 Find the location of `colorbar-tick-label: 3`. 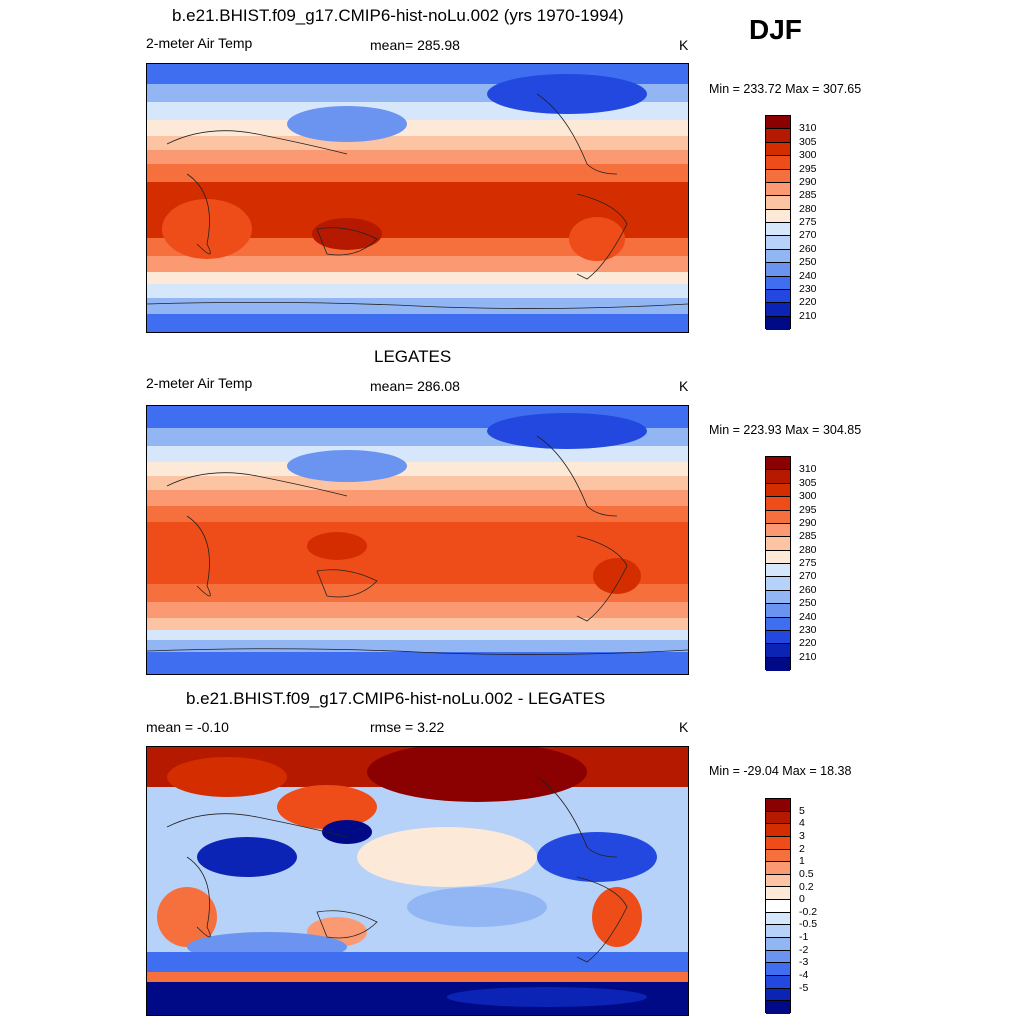

colorbar-tick-label: 3 is located at coordinates (802, 835).